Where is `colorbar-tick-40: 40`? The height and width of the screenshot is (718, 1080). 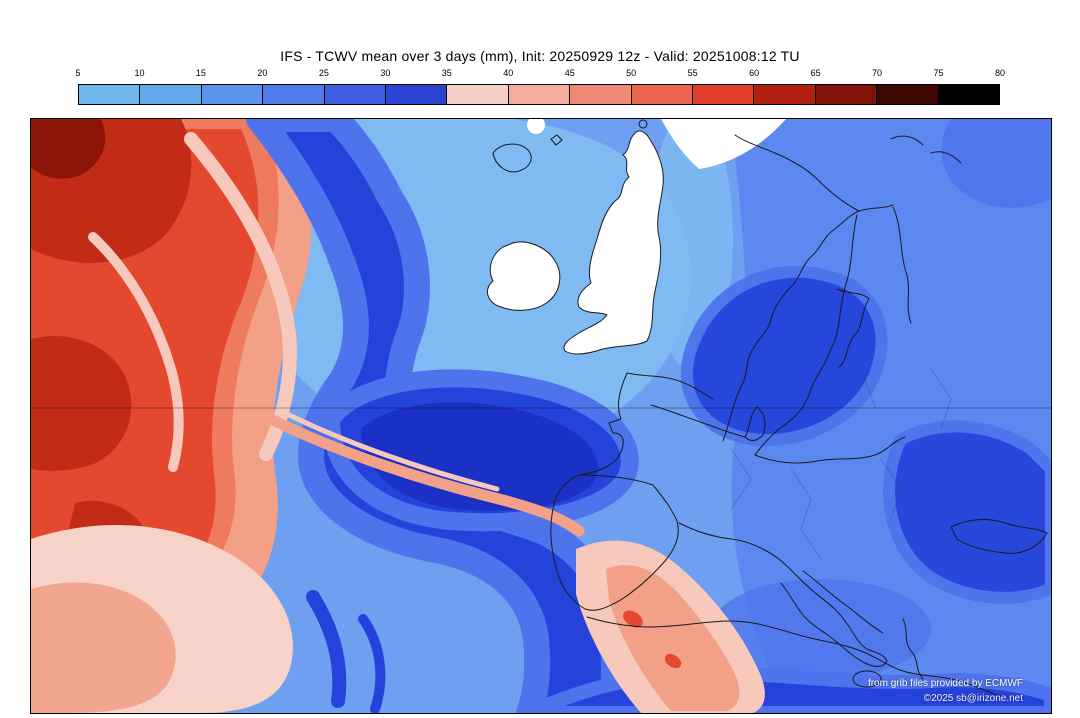
colorbar-tick-40: 40 is located at coordinates (508, 73).